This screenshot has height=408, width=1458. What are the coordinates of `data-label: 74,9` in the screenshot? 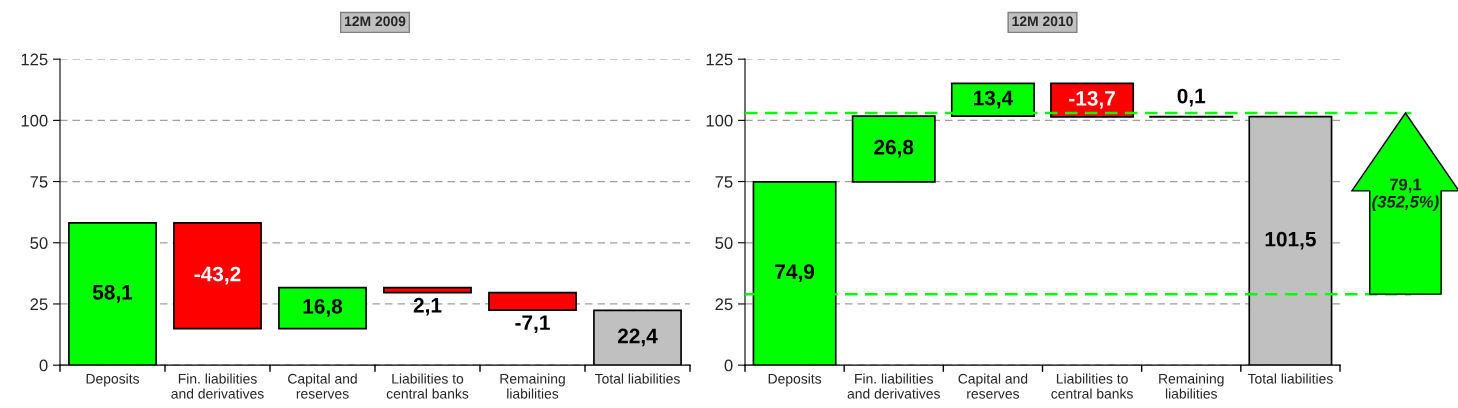 It's located at (795, 273).